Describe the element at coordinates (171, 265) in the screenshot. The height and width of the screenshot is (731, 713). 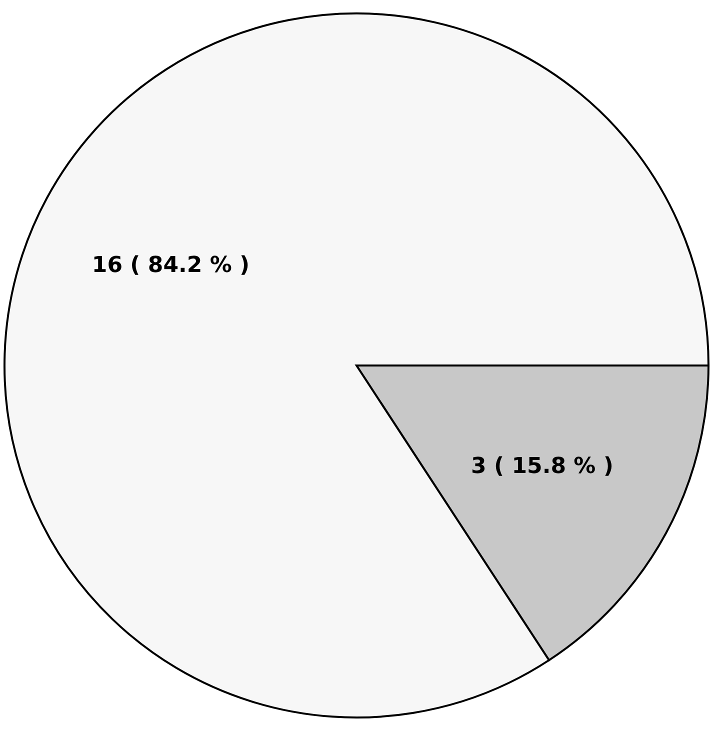
I see `data-label: 16 ( 84.2 % )` at that location.